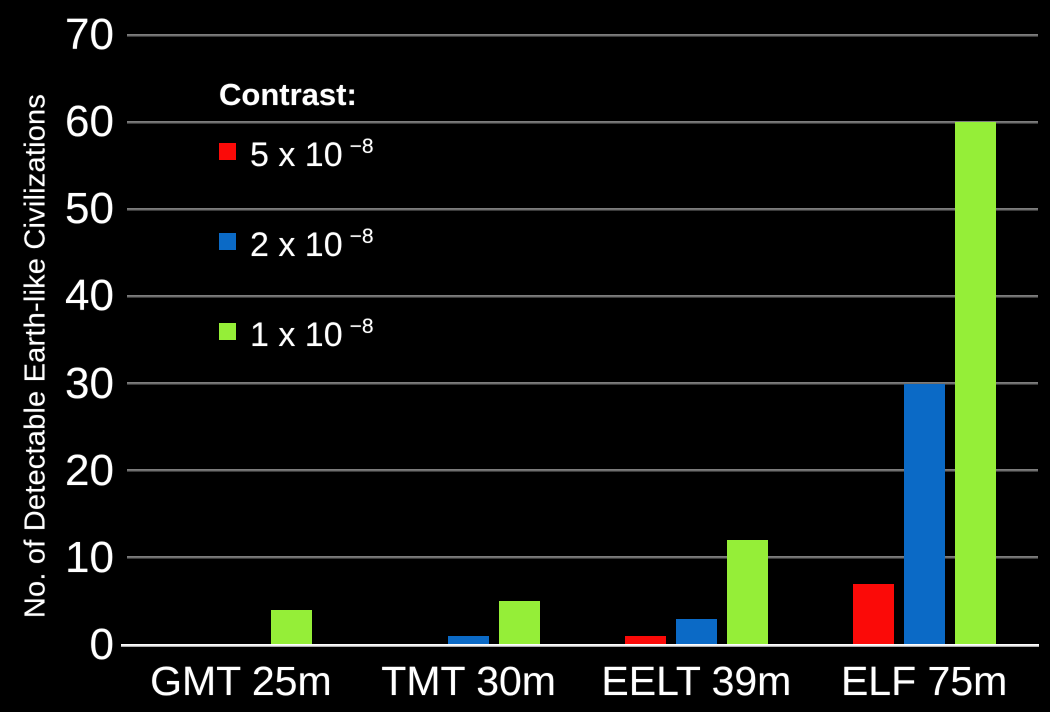  I want to click on legend-item: 2 x 10 −8, so click(296, 241).